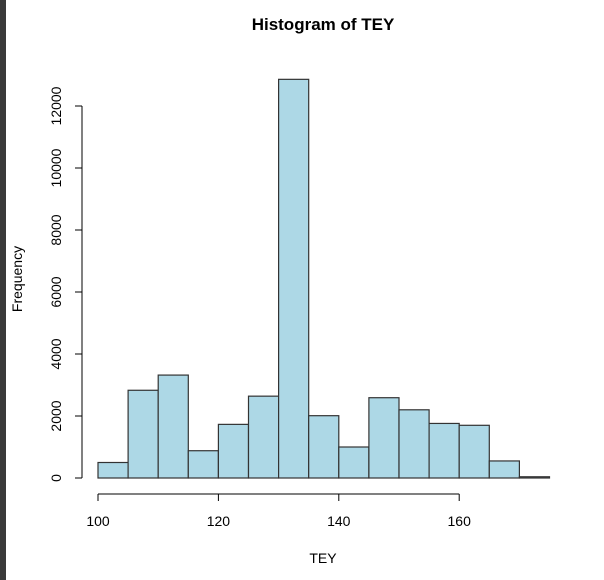  What do you see at coordinates (98, 521) in the screenshot?
I see `x-tick-label: 100` at bounding box center [98, 521].